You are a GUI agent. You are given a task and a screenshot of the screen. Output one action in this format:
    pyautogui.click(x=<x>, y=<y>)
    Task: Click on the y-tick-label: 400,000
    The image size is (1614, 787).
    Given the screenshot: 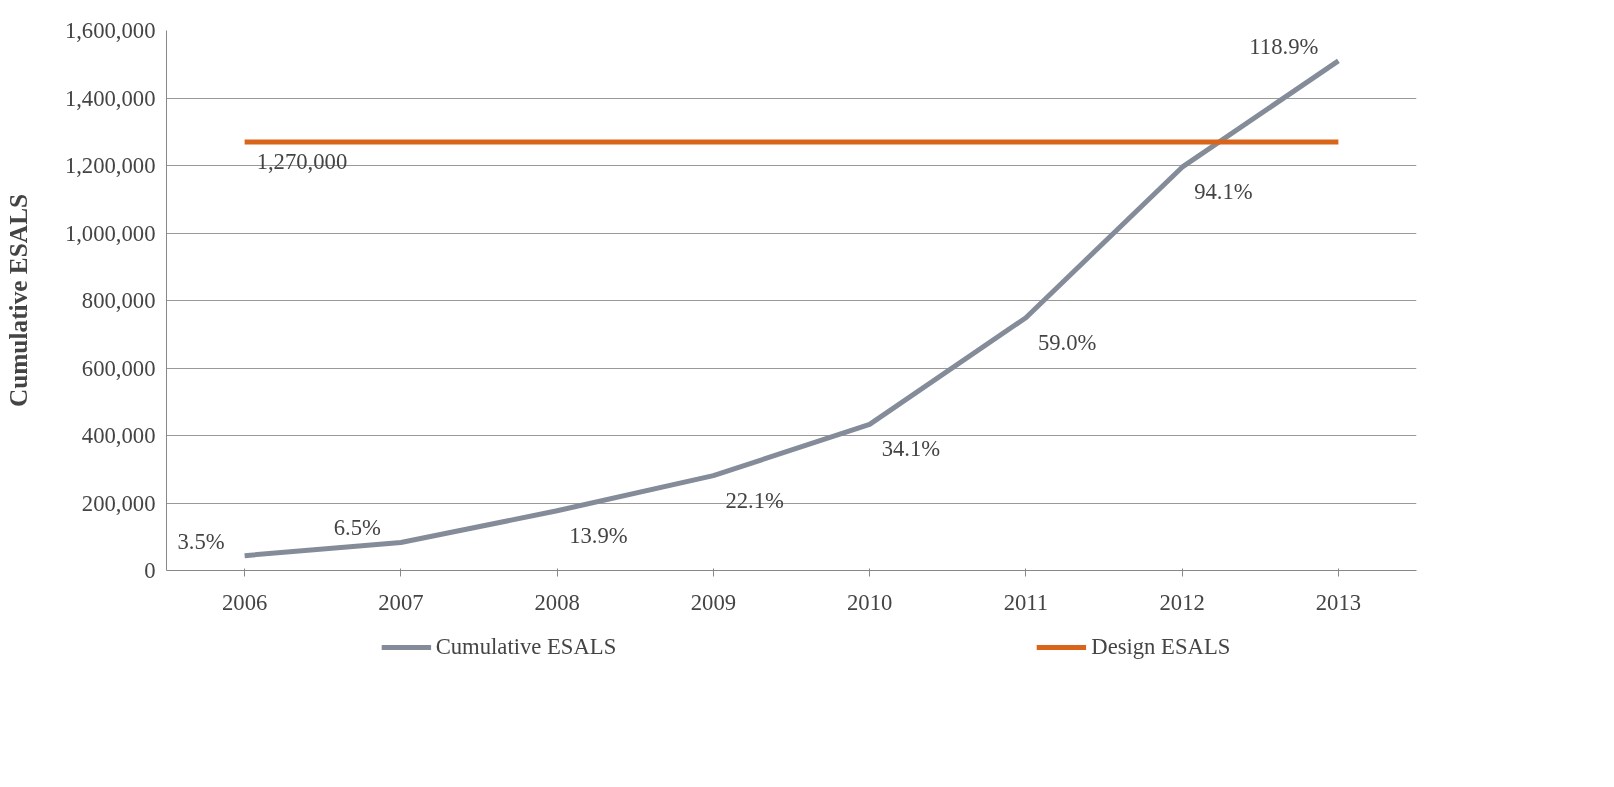 What is the action you would take?
    pyautogui.click(x=118, y=435)
    